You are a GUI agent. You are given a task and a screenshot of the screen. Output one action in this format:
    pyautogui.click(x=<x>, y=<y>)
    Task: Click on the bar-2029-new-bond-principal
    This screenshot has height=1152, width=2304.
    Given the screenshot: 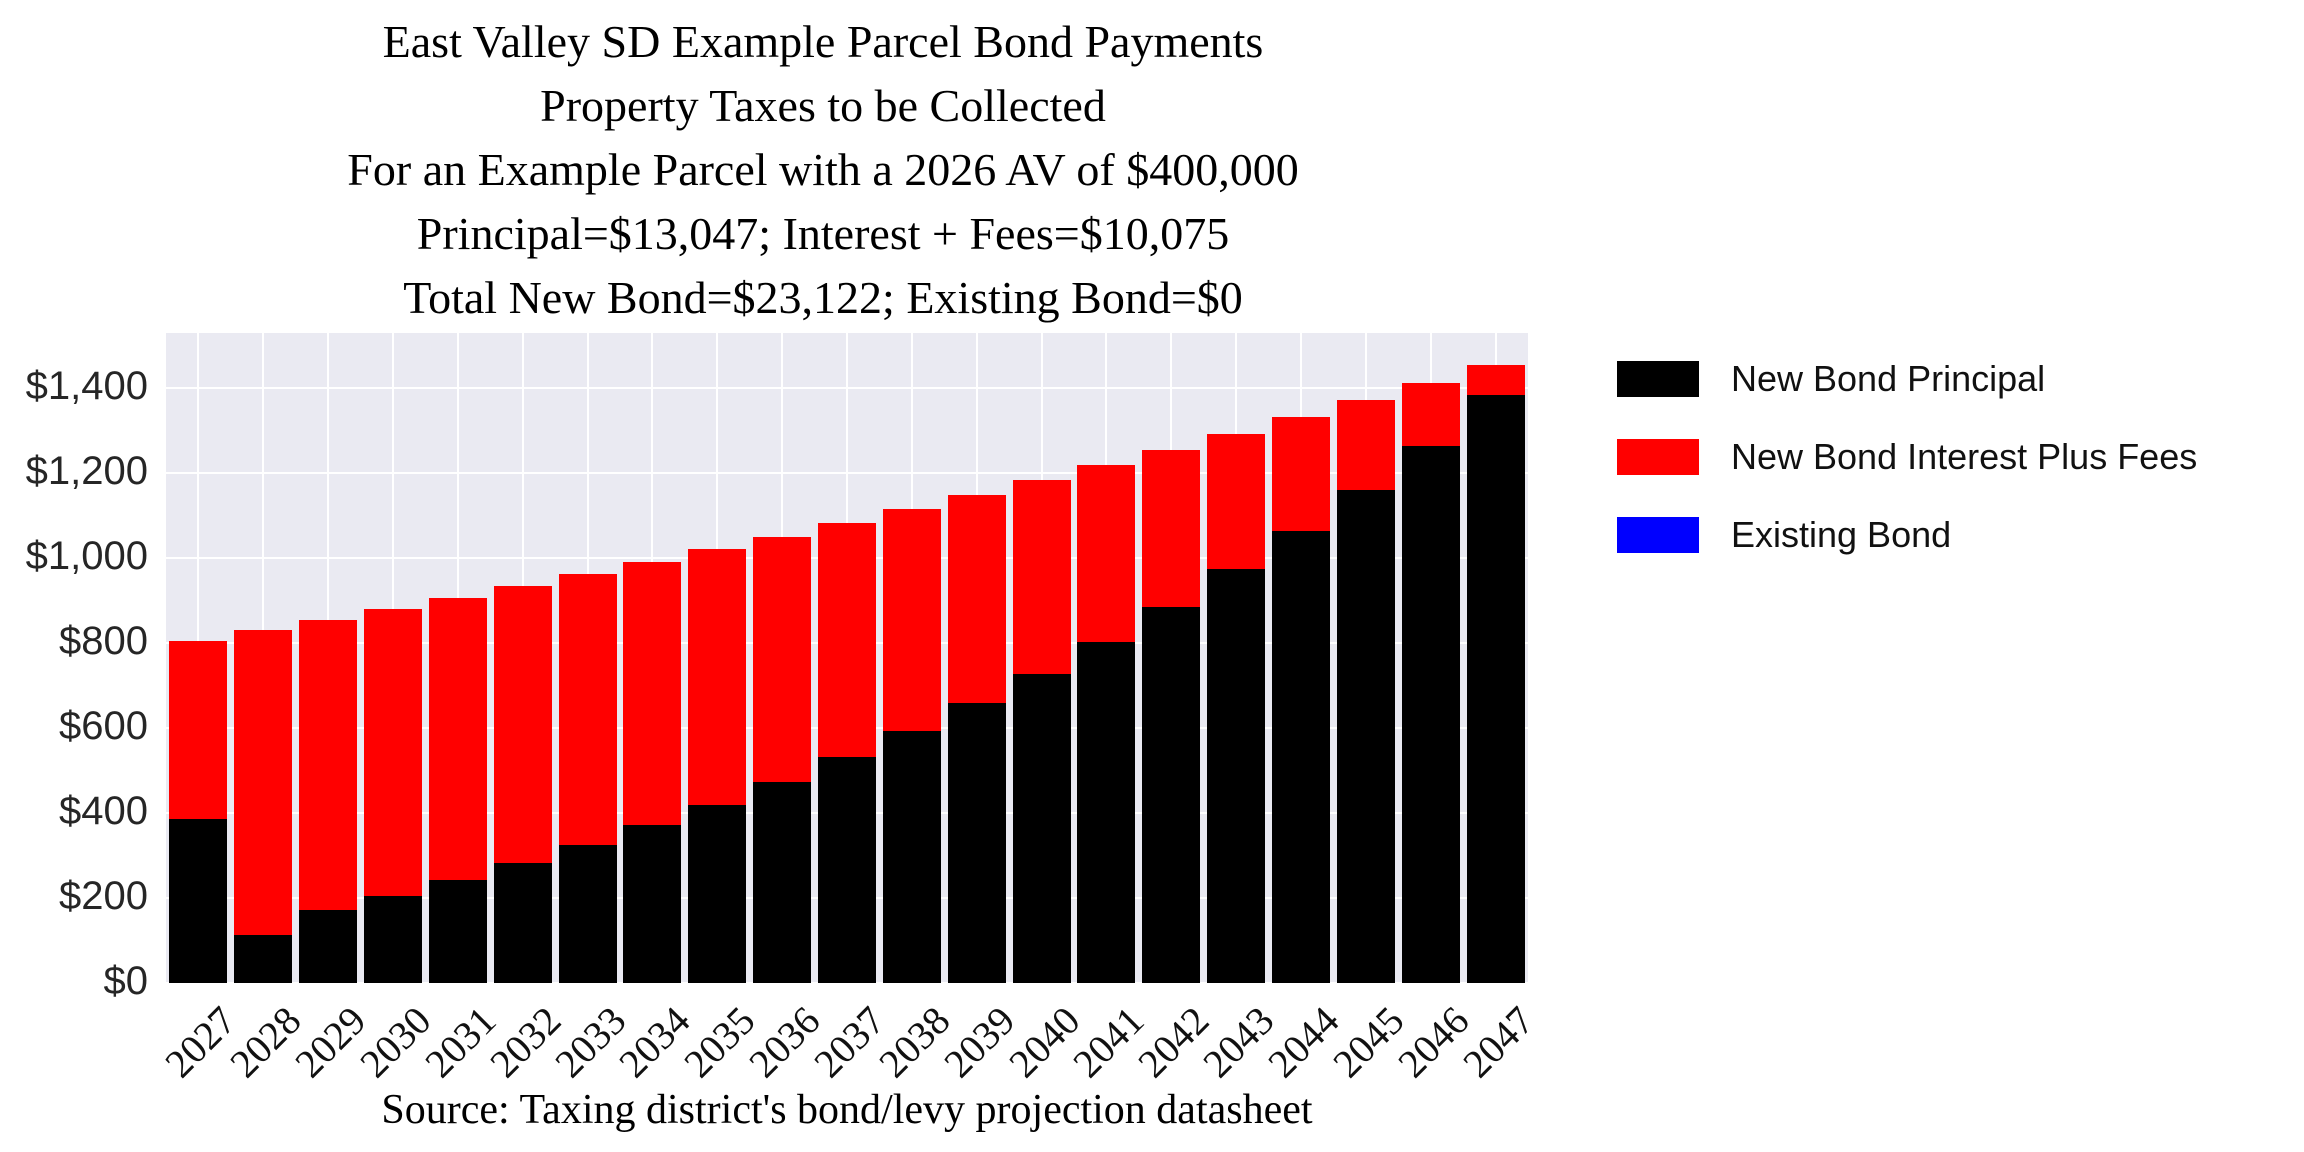 What is the action you would take?
    pyautogui.click(x=328, y=946)
    